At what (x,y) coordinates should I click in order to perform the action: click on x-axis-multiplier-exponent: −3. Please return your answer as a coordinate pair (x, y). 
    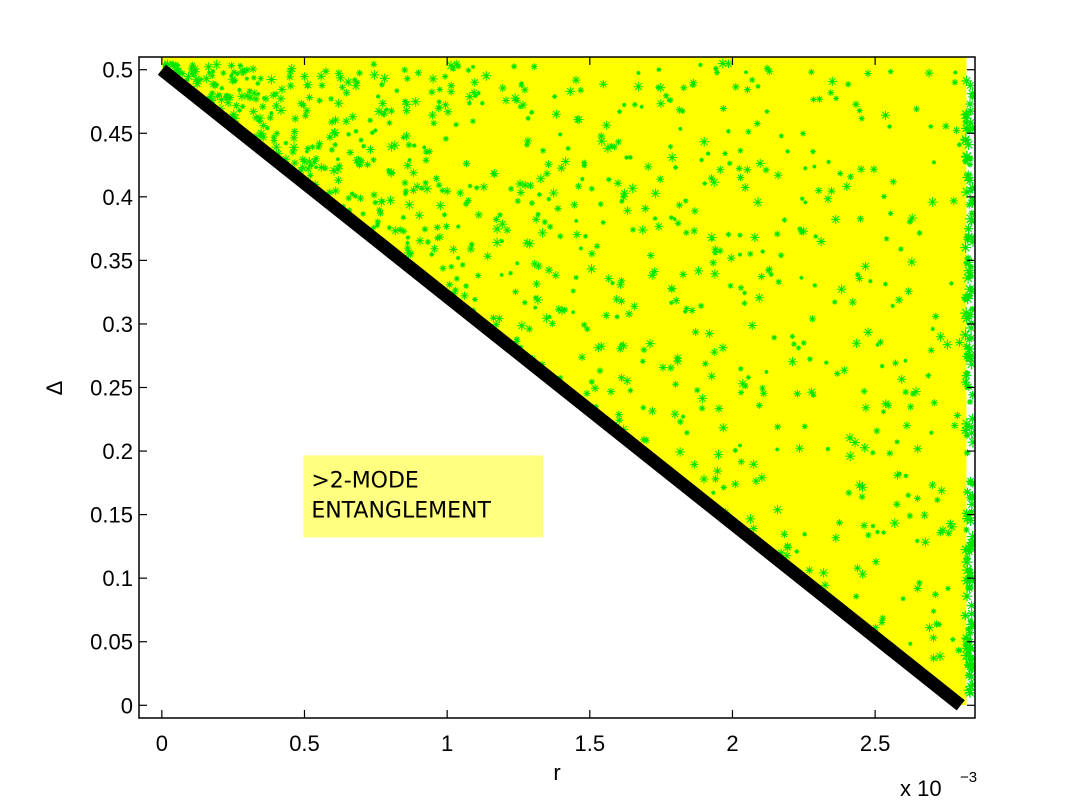
    Looking at the image, I should click on (968, 777).